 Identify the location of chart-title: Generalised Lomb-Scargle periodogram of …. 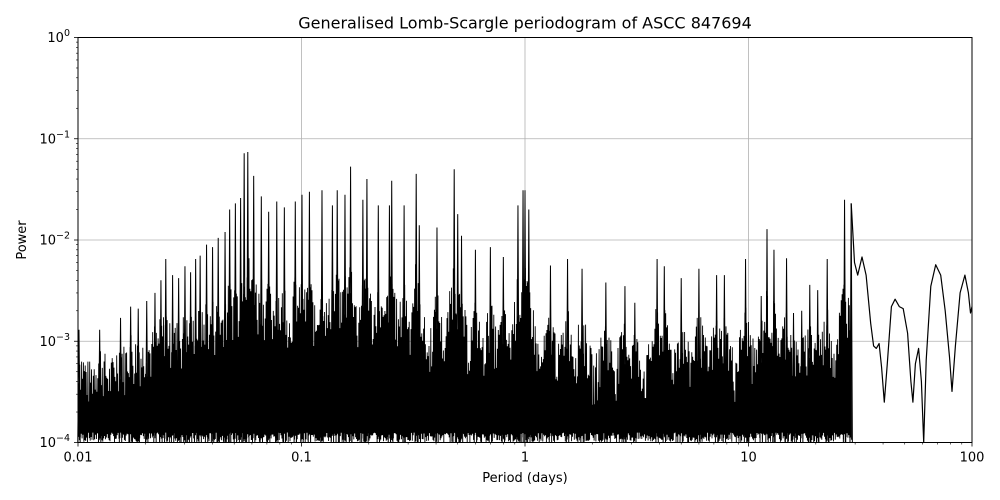
(525, 23).